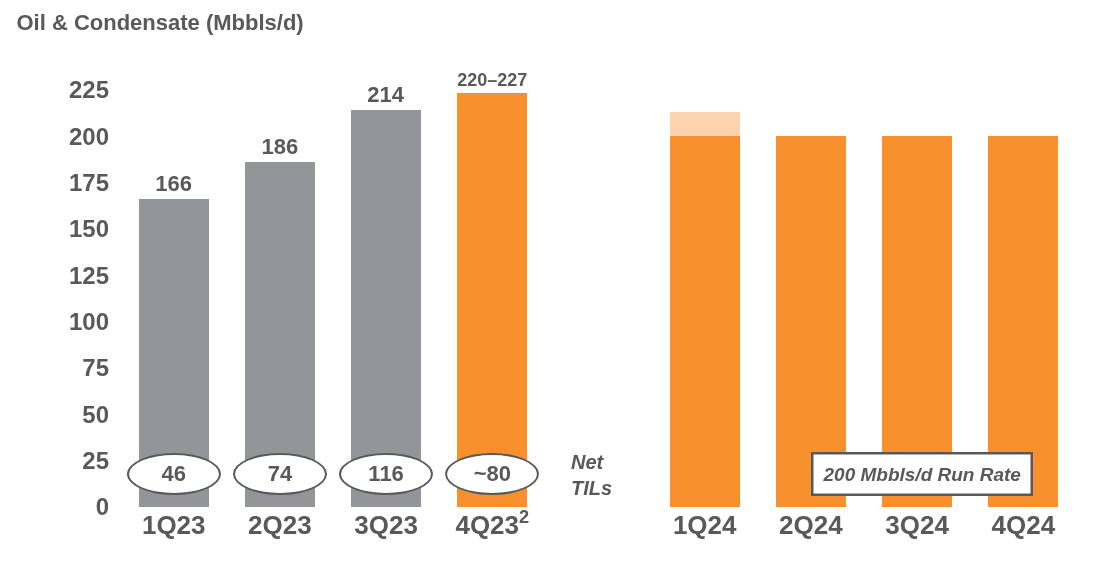 The width and height of the screenshot is (1097, 574). What do you see at coordinates (95, 414) in the screenshot?
I see `y-tick-label: 50` at bounding box center [95, 414].